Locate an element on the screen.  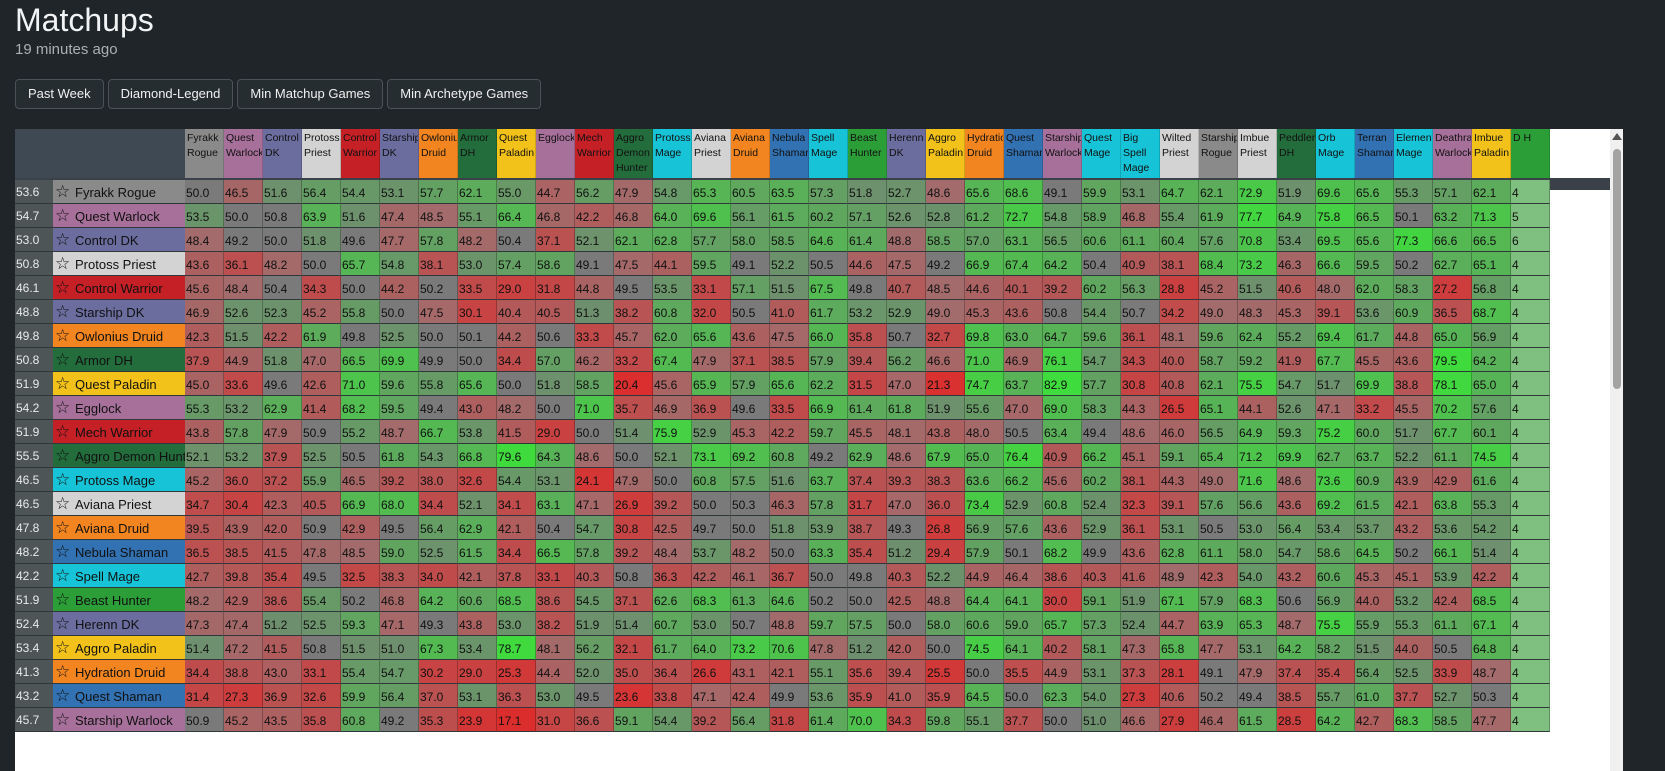
matchup-cell: 44.8 is located at coordinates (594, 288).